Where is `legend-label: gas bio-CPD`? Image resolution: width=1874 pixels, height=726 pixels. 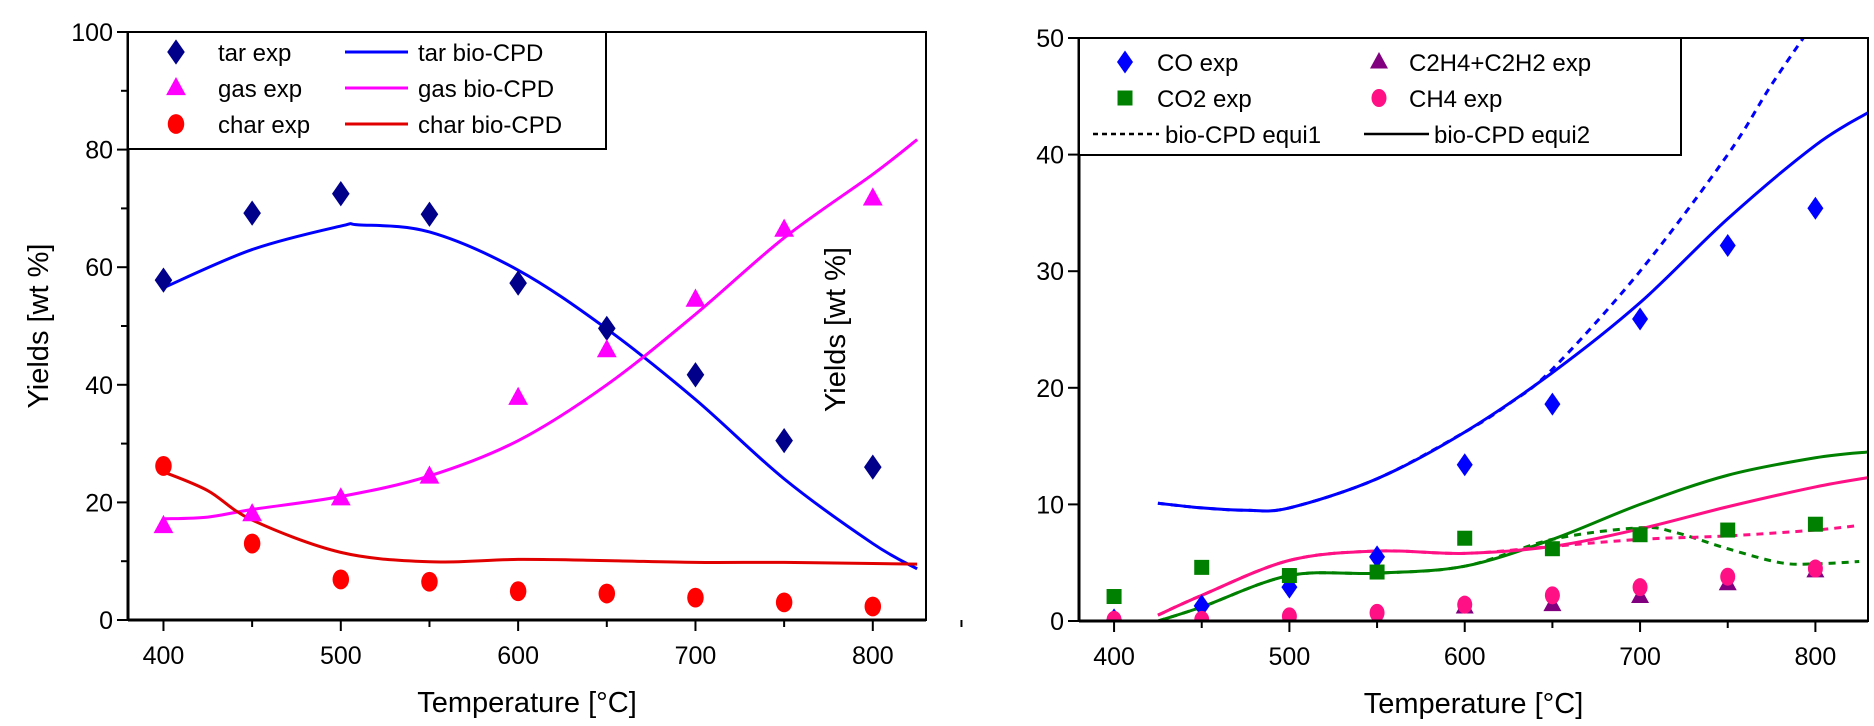 legend-label: gas bio-CPD is located at coordinates (486, 89).